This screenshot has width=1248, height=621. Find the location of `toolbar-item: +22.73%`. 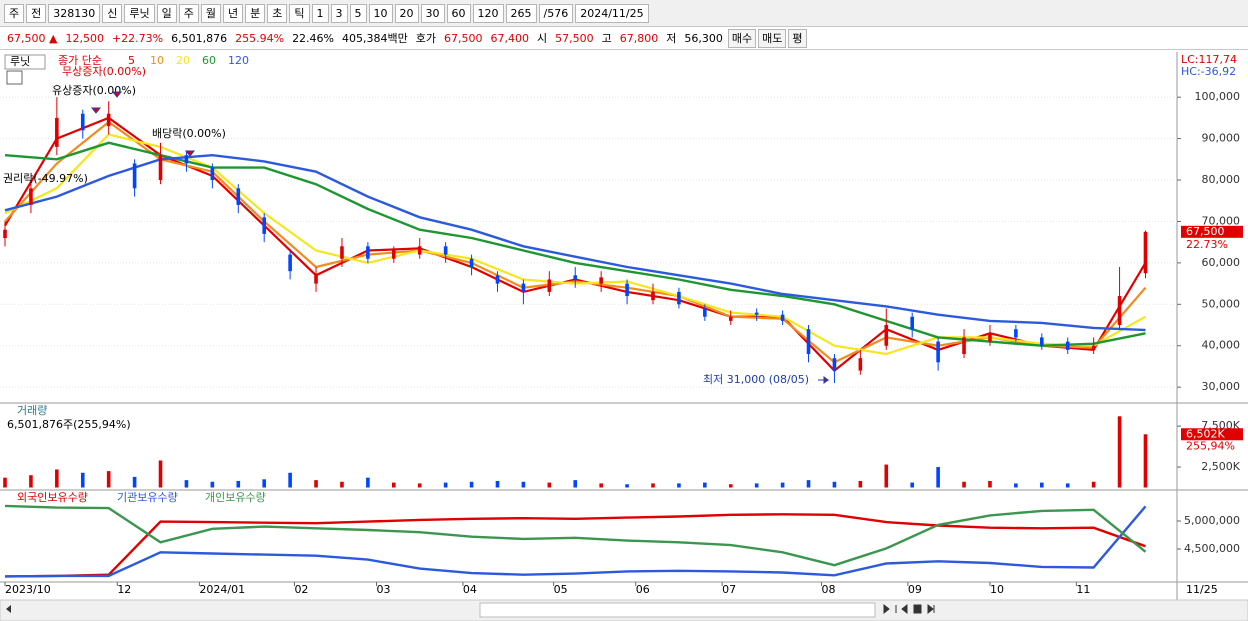

toolbar-item: +22.73% is located at coordinates (137, 38).